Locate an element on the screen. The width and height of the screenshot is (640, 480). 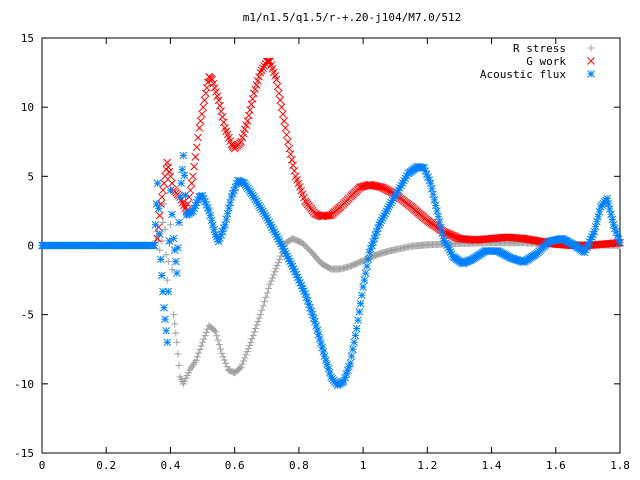
x-tick-labels: 0 0.2 0.4 0.6 0.8 1 1.2 1.4 1.6 1.8 is located at coordinates (334, 465).